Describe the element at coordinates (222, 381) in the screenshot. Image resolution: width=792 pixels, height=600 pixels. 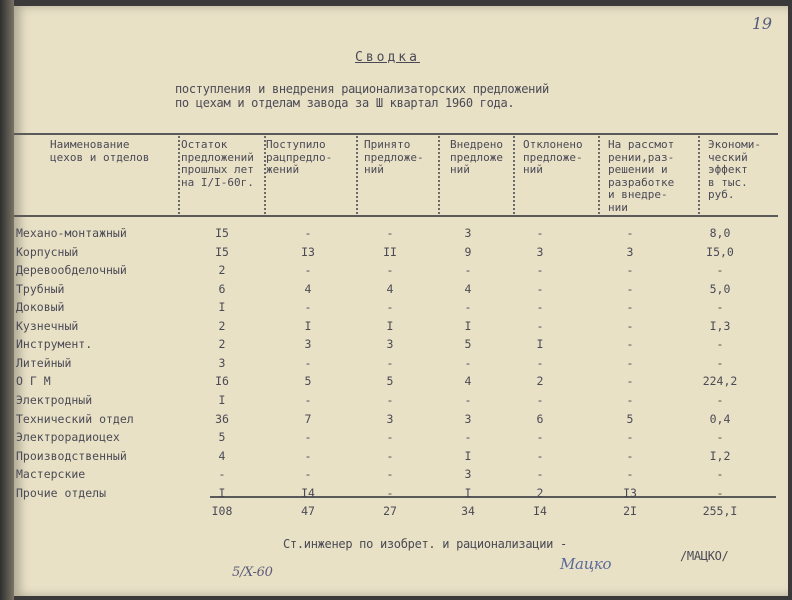
I see `cell-value: I6` at that location.